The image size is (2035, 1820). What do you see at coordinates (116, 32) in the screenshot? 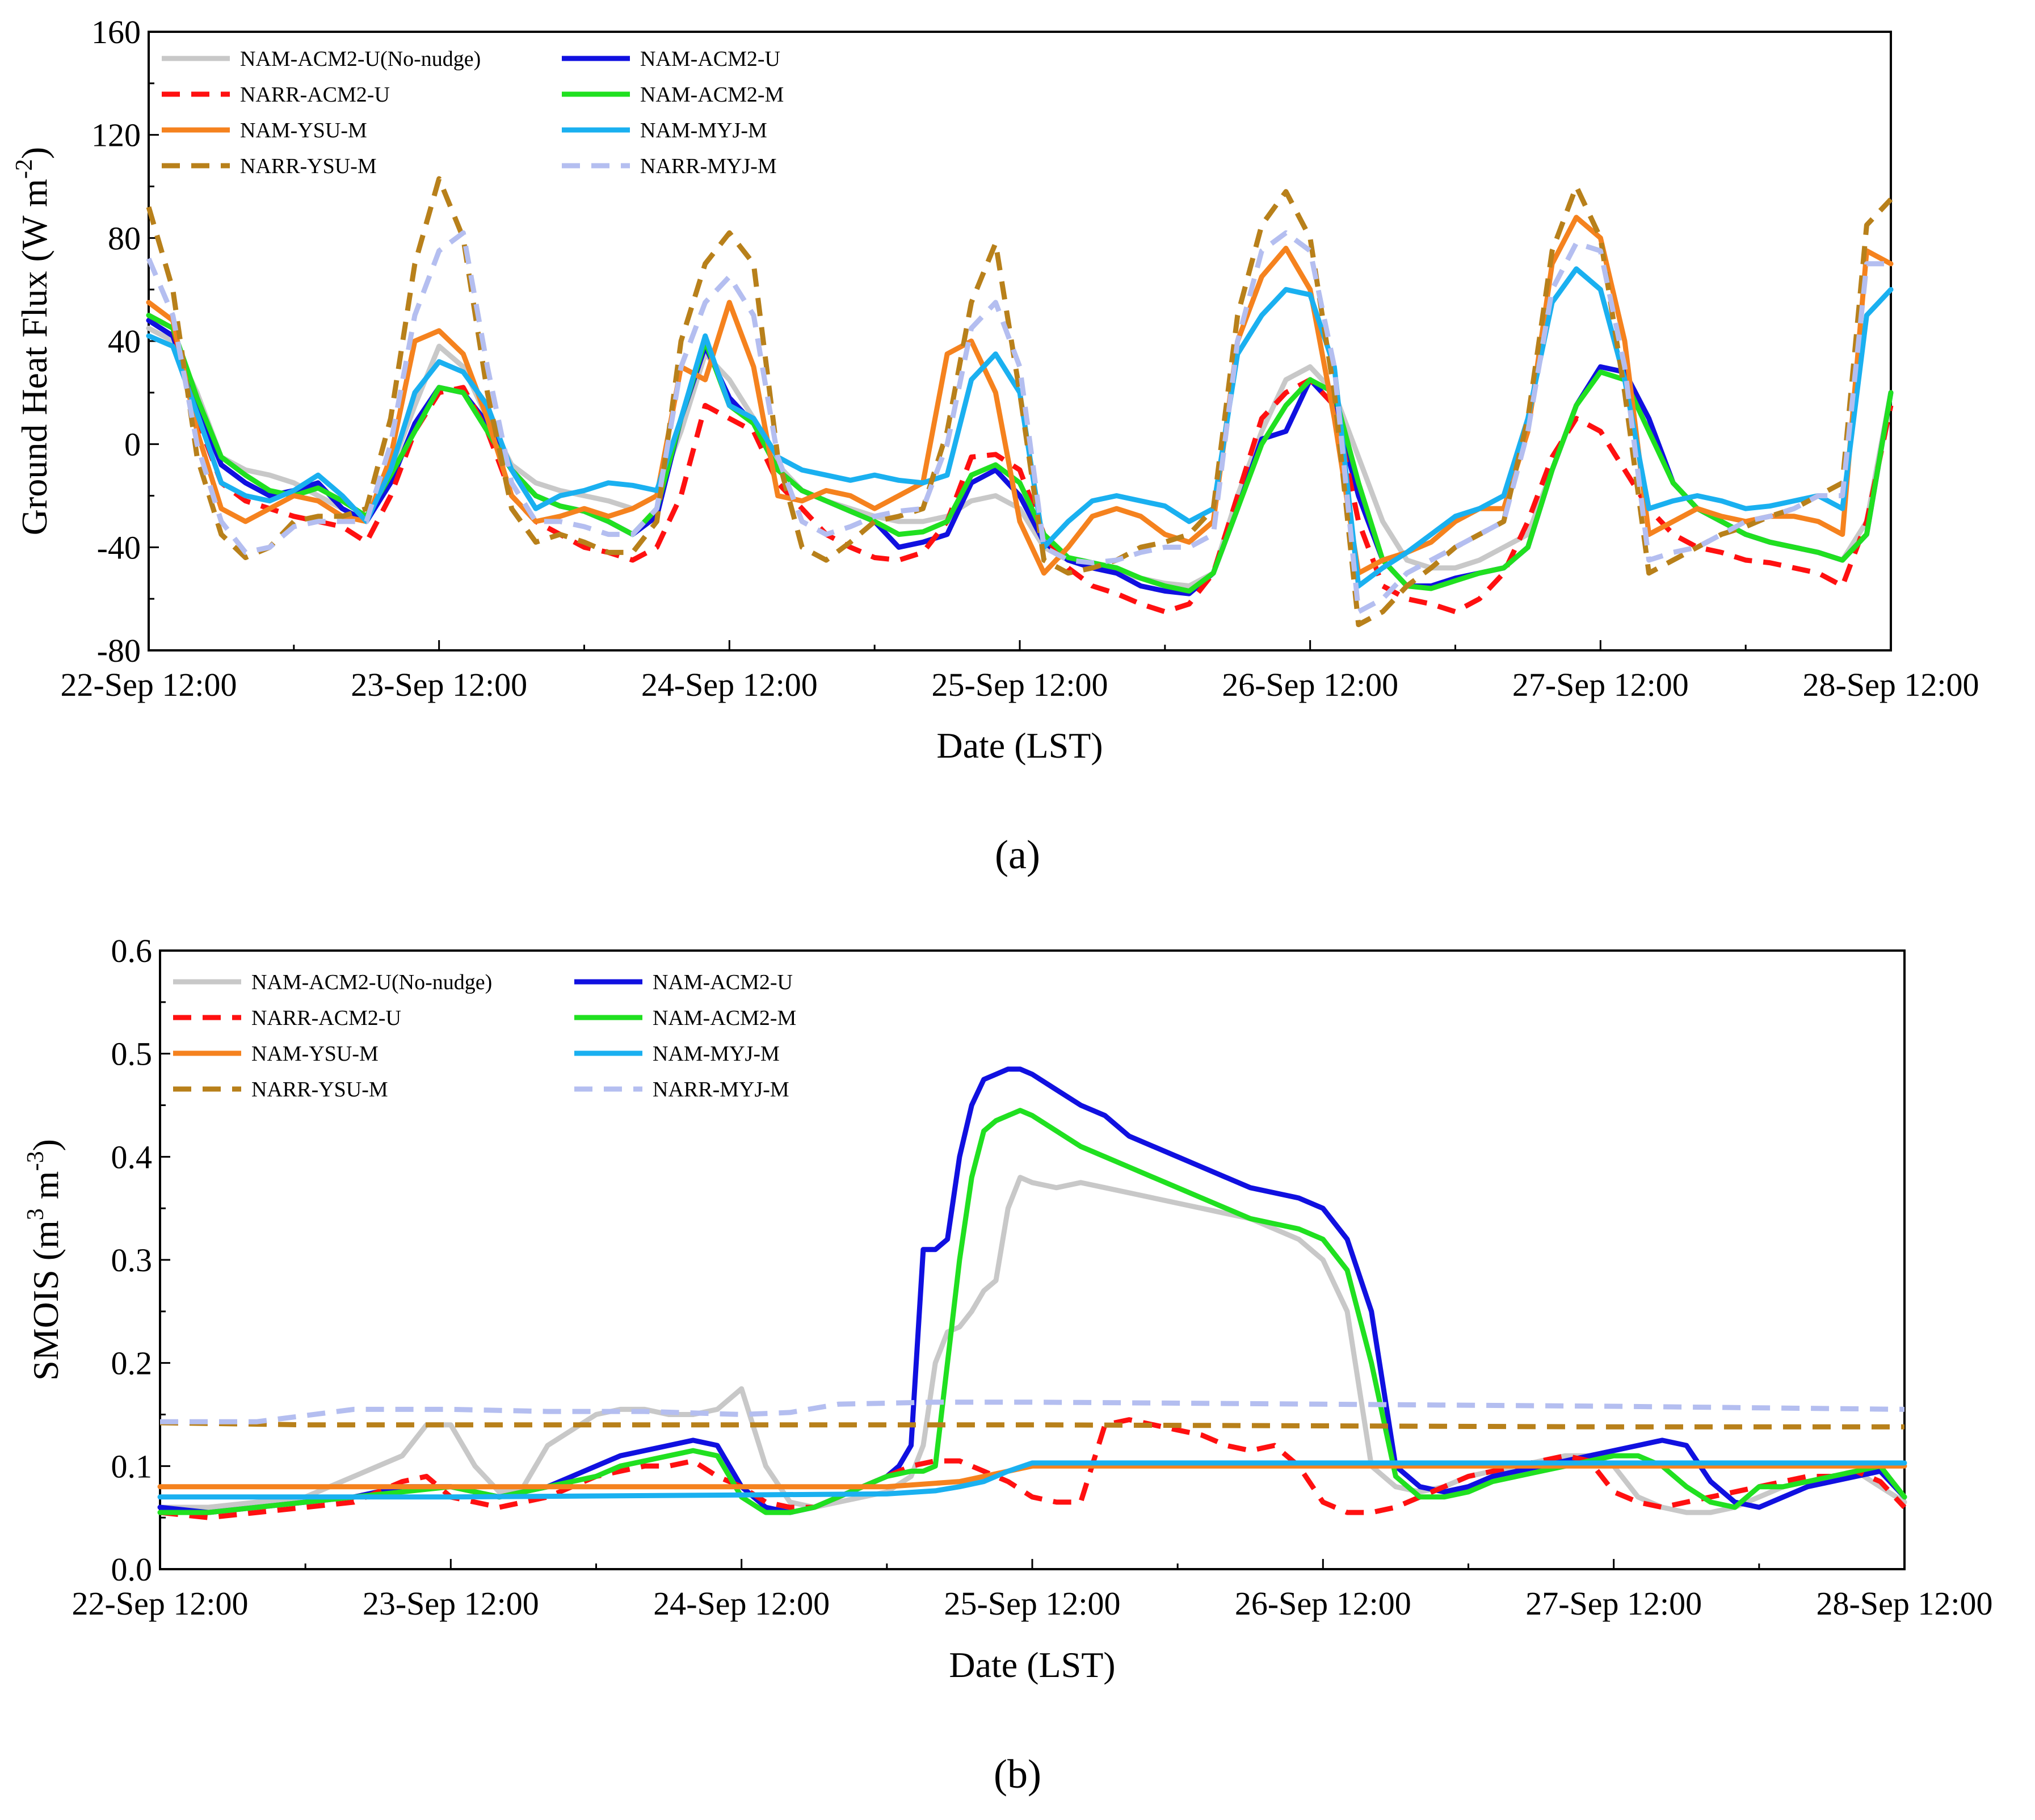
I see `y-tick-label: 160` at bounding box center [116, 32].